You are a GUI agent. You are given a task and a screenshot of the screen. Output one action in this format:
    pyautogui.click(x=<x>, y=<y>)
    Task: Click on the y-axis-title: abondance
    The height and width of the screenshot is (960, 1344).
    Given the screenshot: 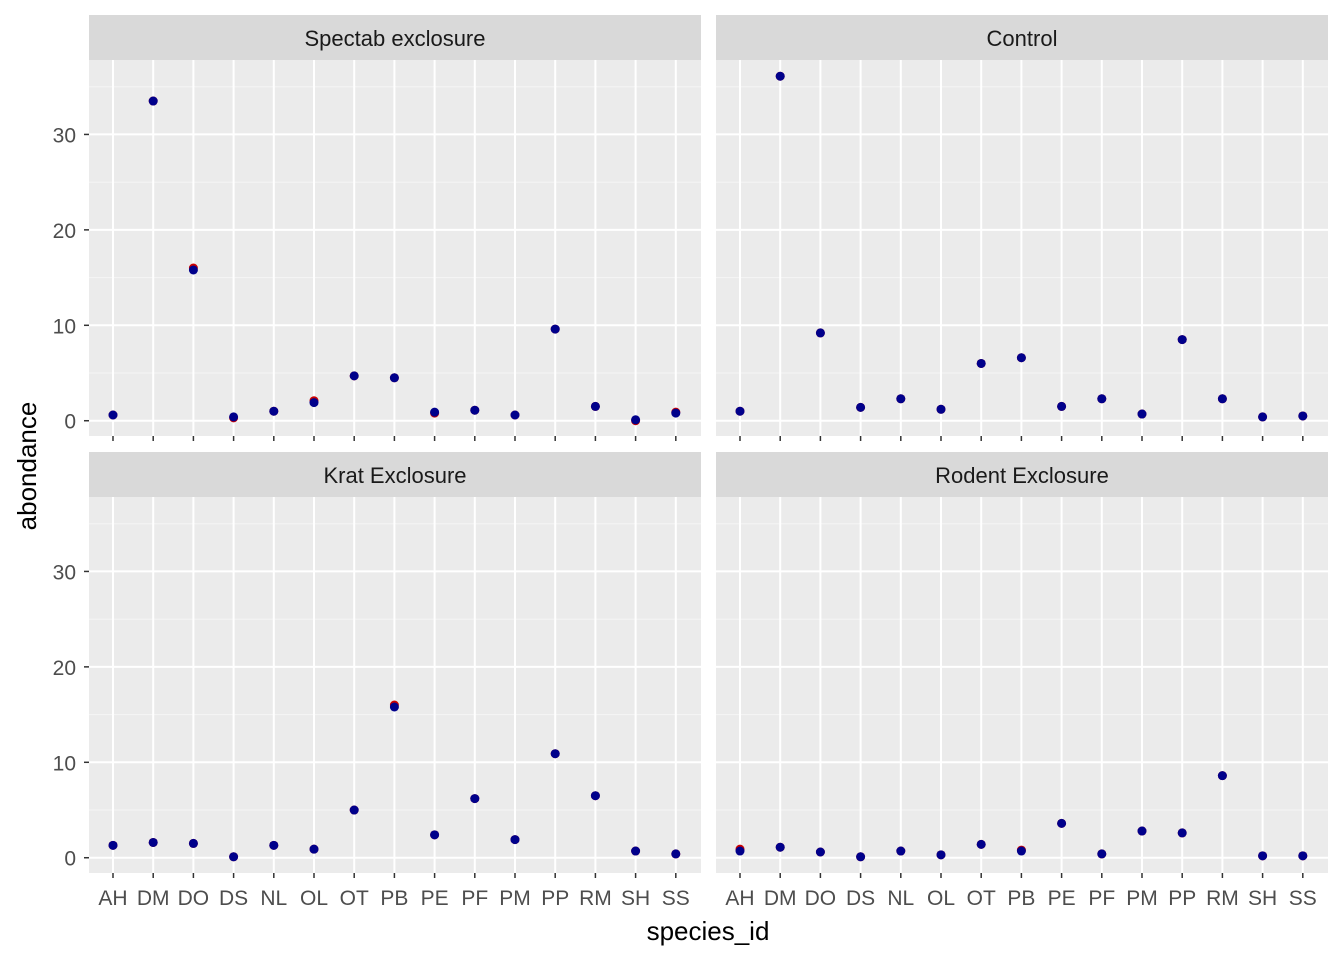 What is the action you would take?
    pyautogui.click(x=27, y=466)
    